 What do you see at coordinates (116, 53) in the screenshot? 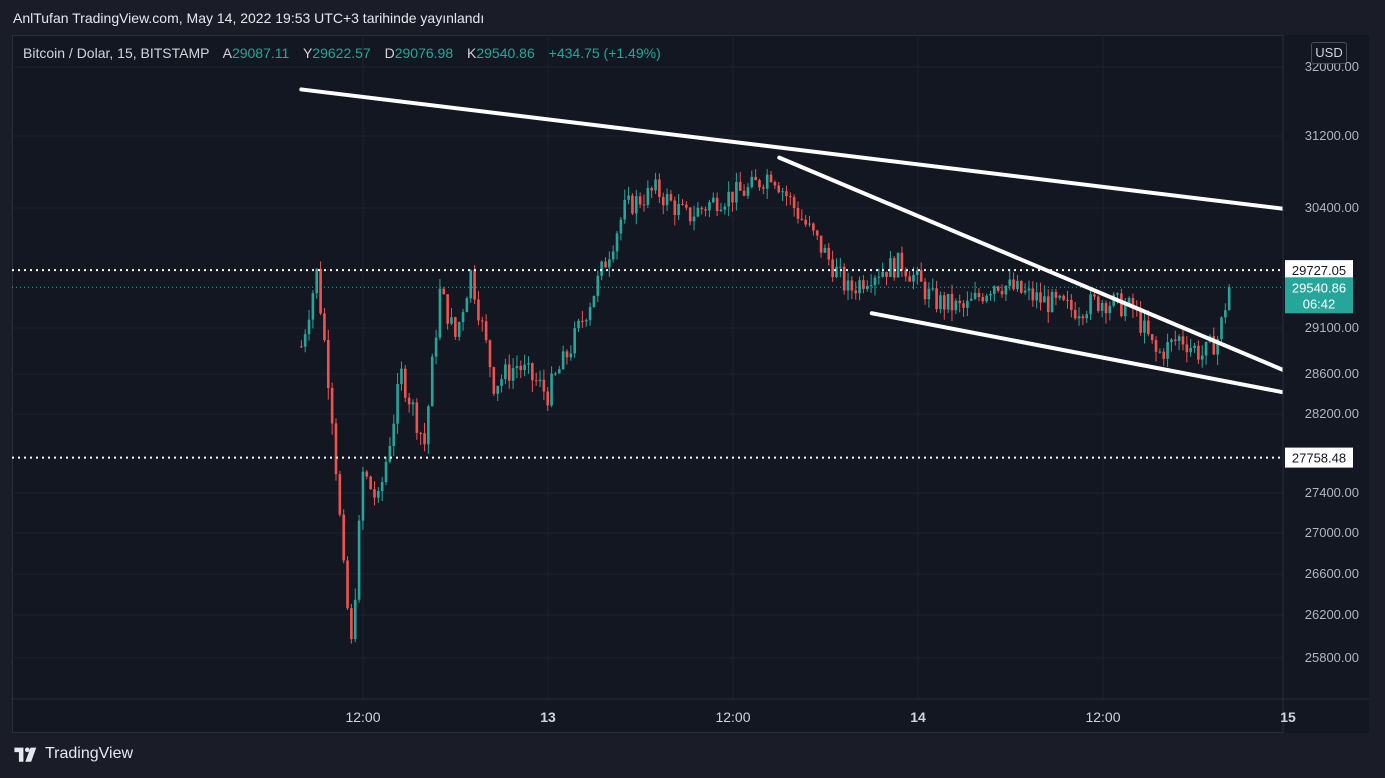
I see `symbol-label: Bitcoin / Dolar, 15, BITSTAMP` at bounding box center [116, 53].